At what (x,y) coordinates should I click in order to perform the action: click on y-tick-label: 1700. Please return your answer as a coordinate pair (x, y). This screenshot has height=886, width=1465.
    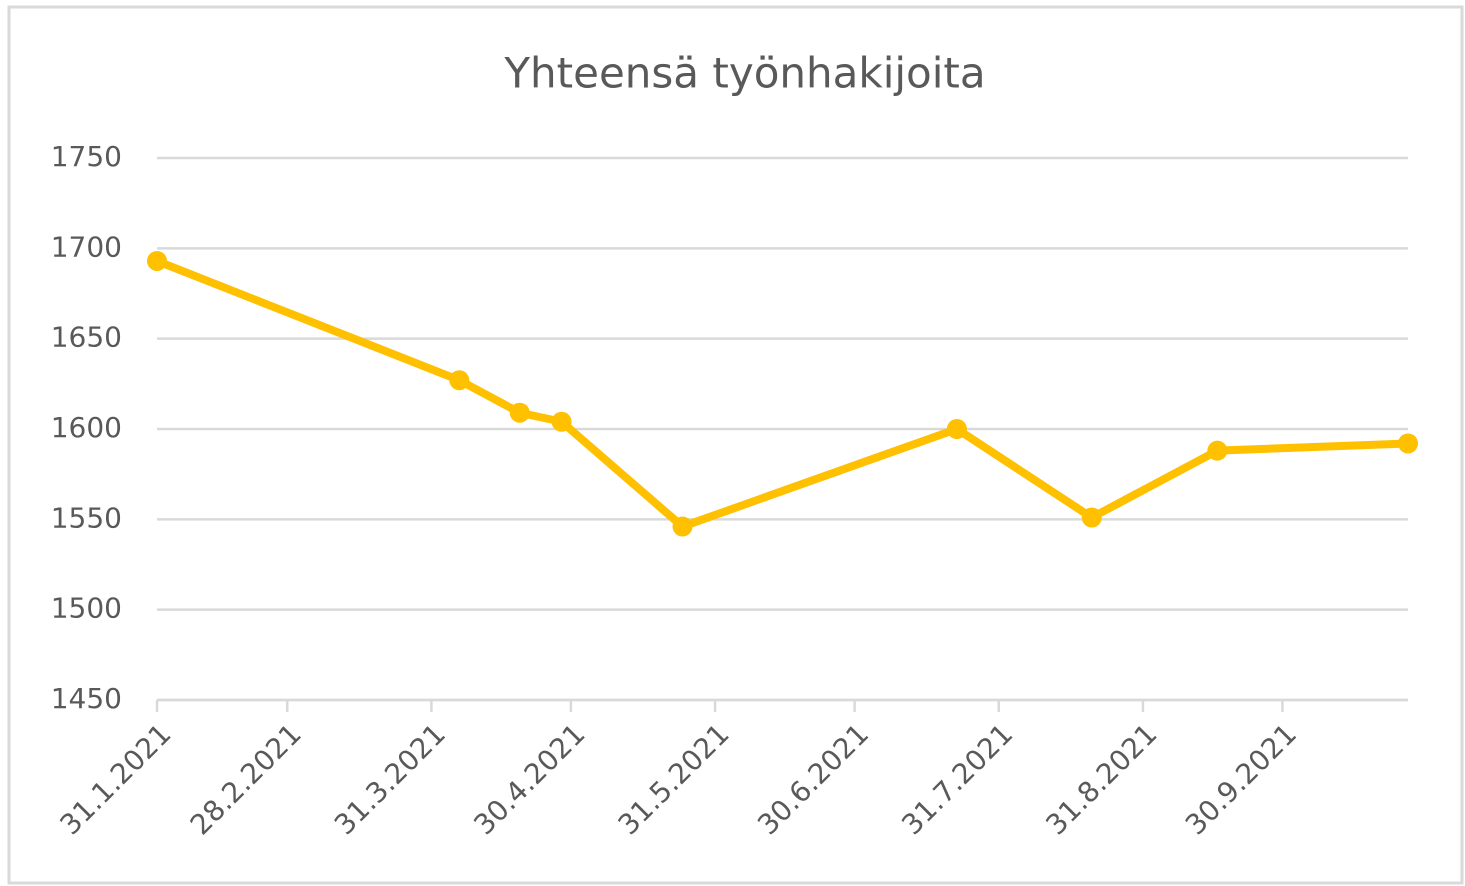
    Looking at the image, I should click on (86, 246).